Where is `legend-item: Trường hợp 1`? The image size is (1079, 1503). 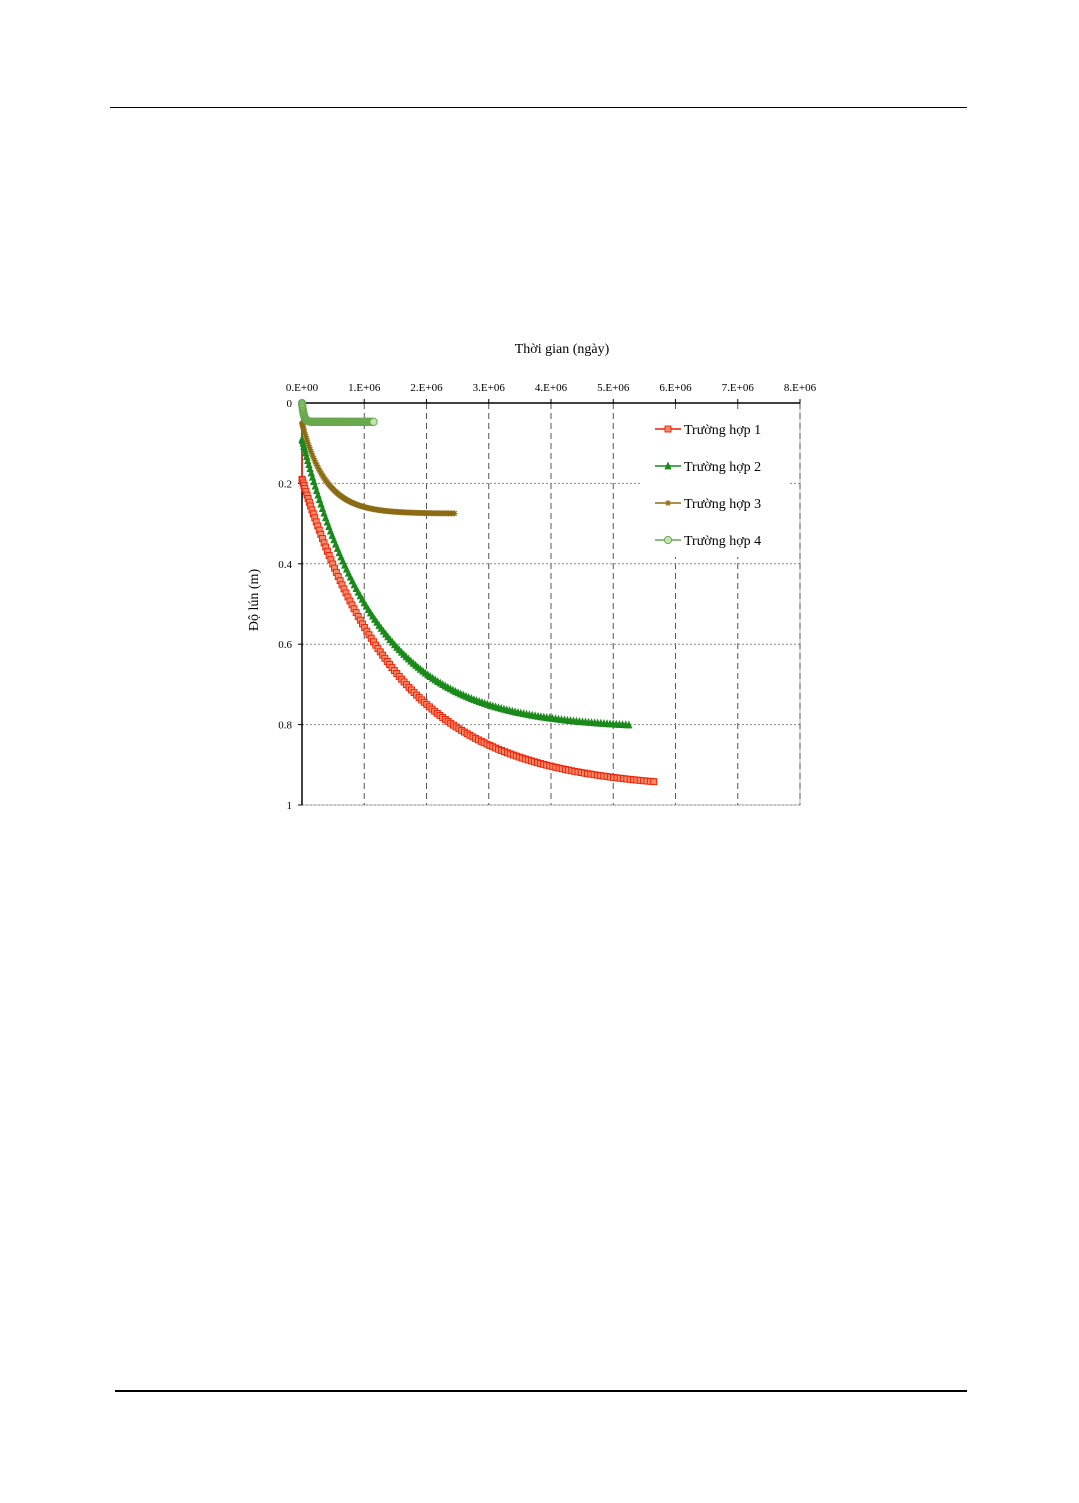
legend-item: Trường hợp 1 is located at coordinates (708, 430).